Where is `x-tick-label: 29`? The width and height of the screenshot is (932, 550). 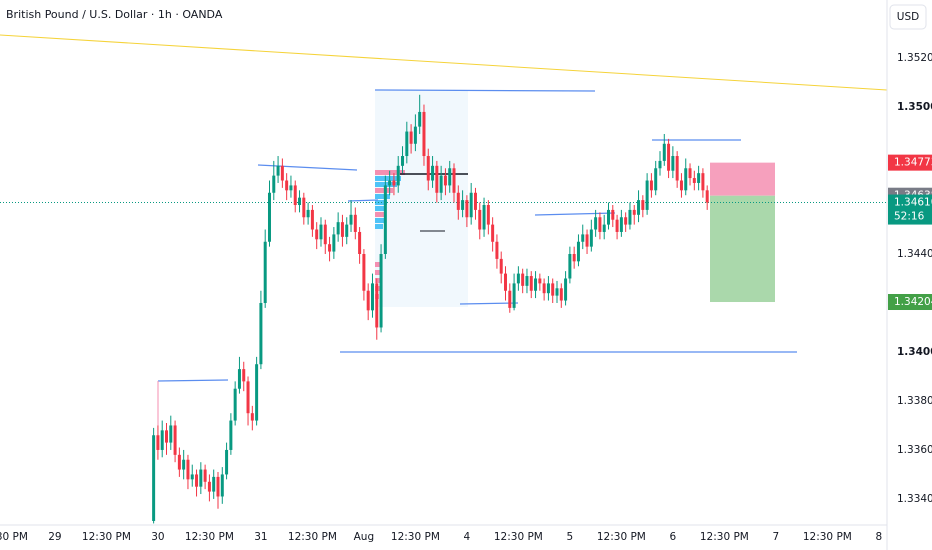 x-tick-label: 29 is located at coordinates (54, 537).